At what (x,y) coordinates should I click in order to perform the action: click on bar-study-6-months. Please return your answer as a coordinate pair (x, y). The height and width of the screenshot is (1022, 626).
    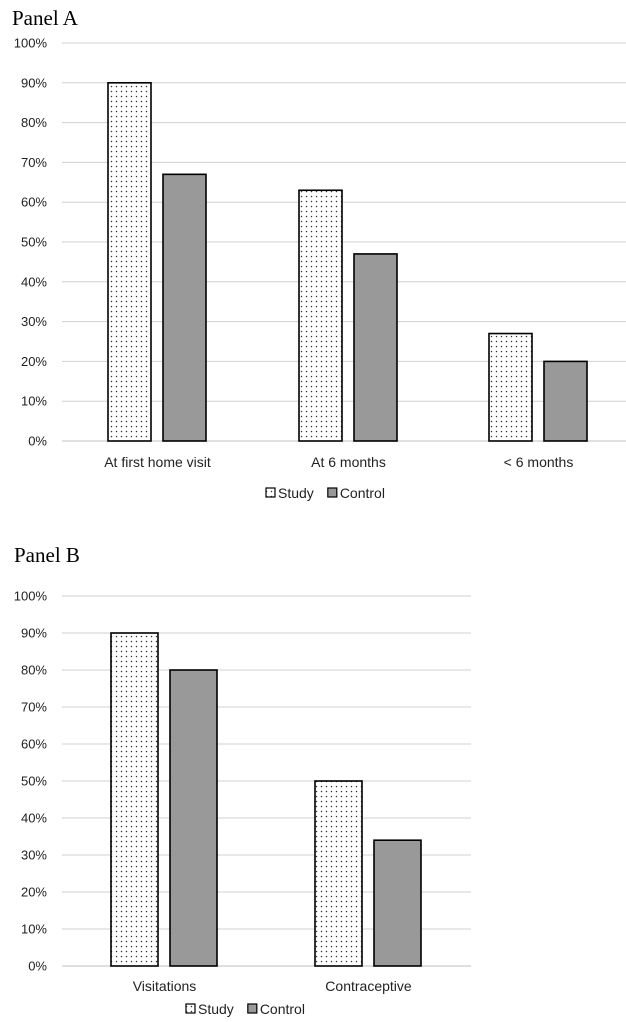
    Looking at the image, I should click on (510, 387).